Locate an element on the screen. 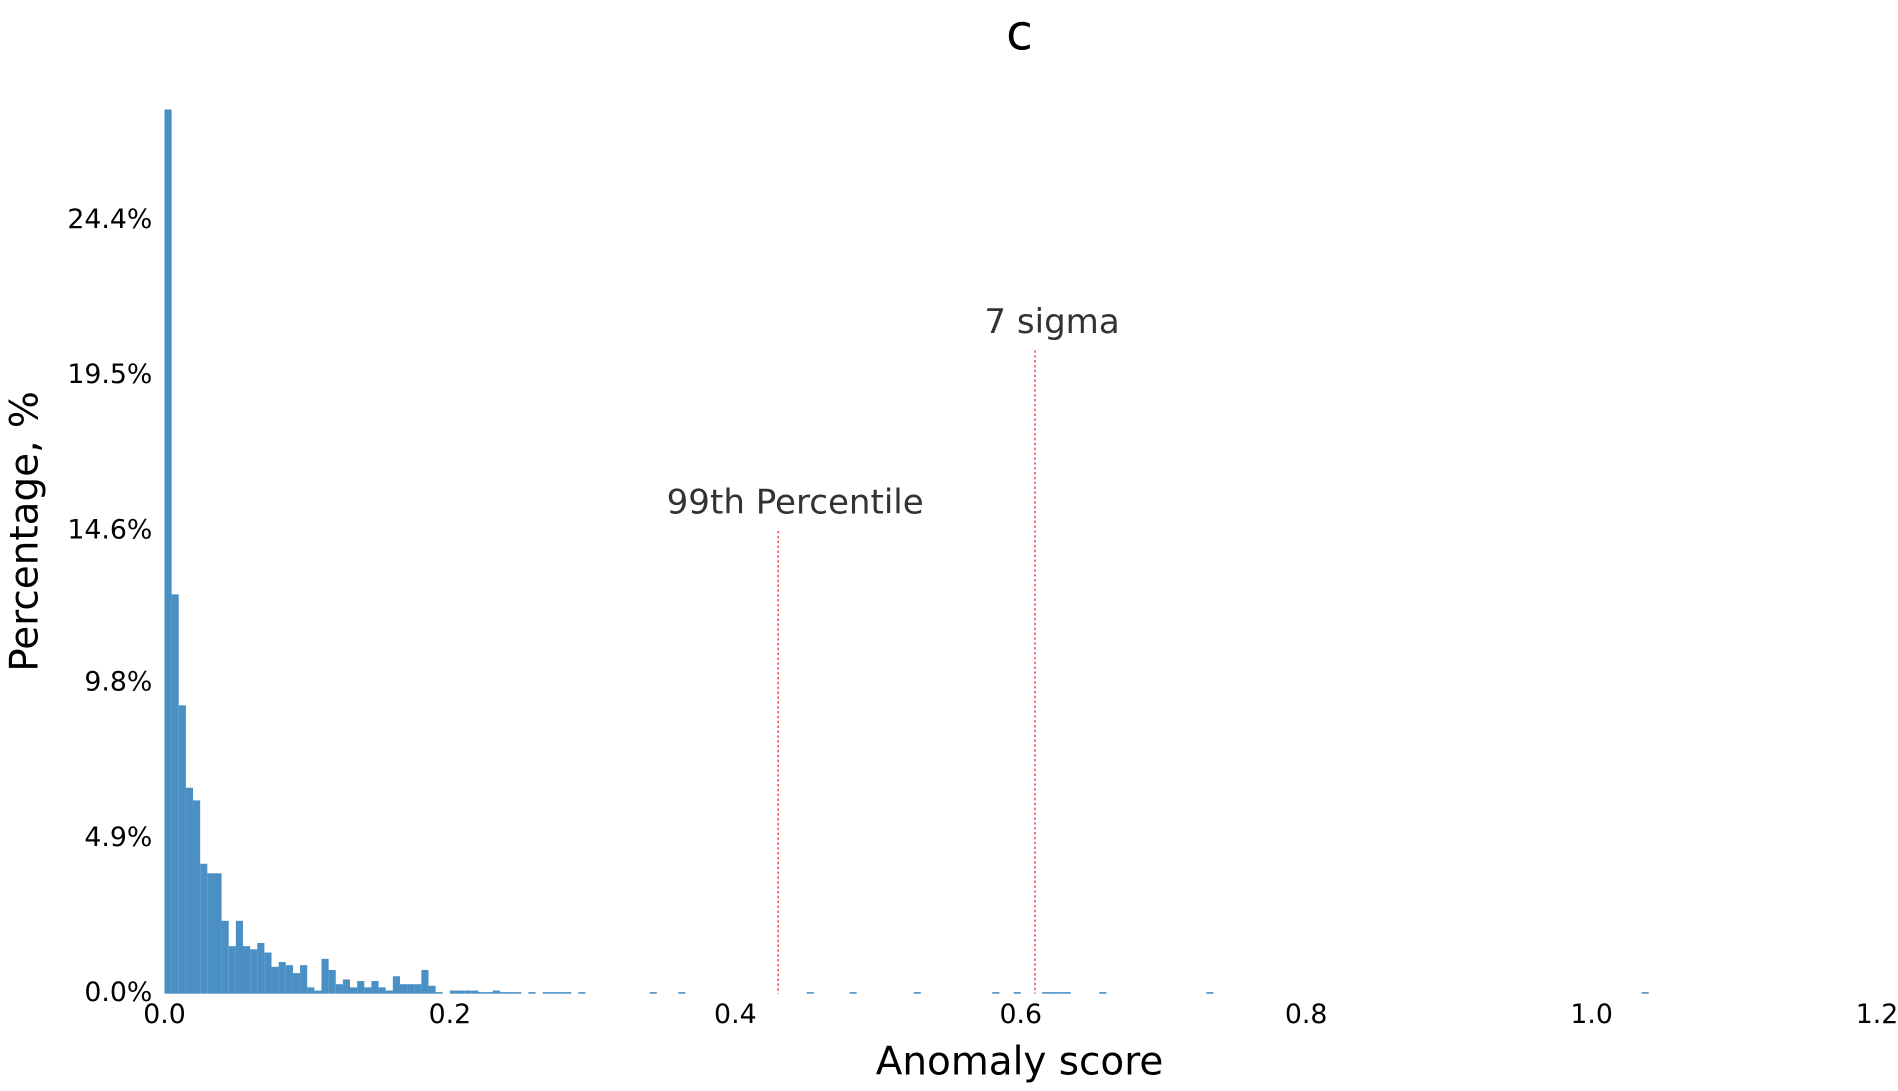  y-tick-label: 0.0% is located at coordinates (118, 992).